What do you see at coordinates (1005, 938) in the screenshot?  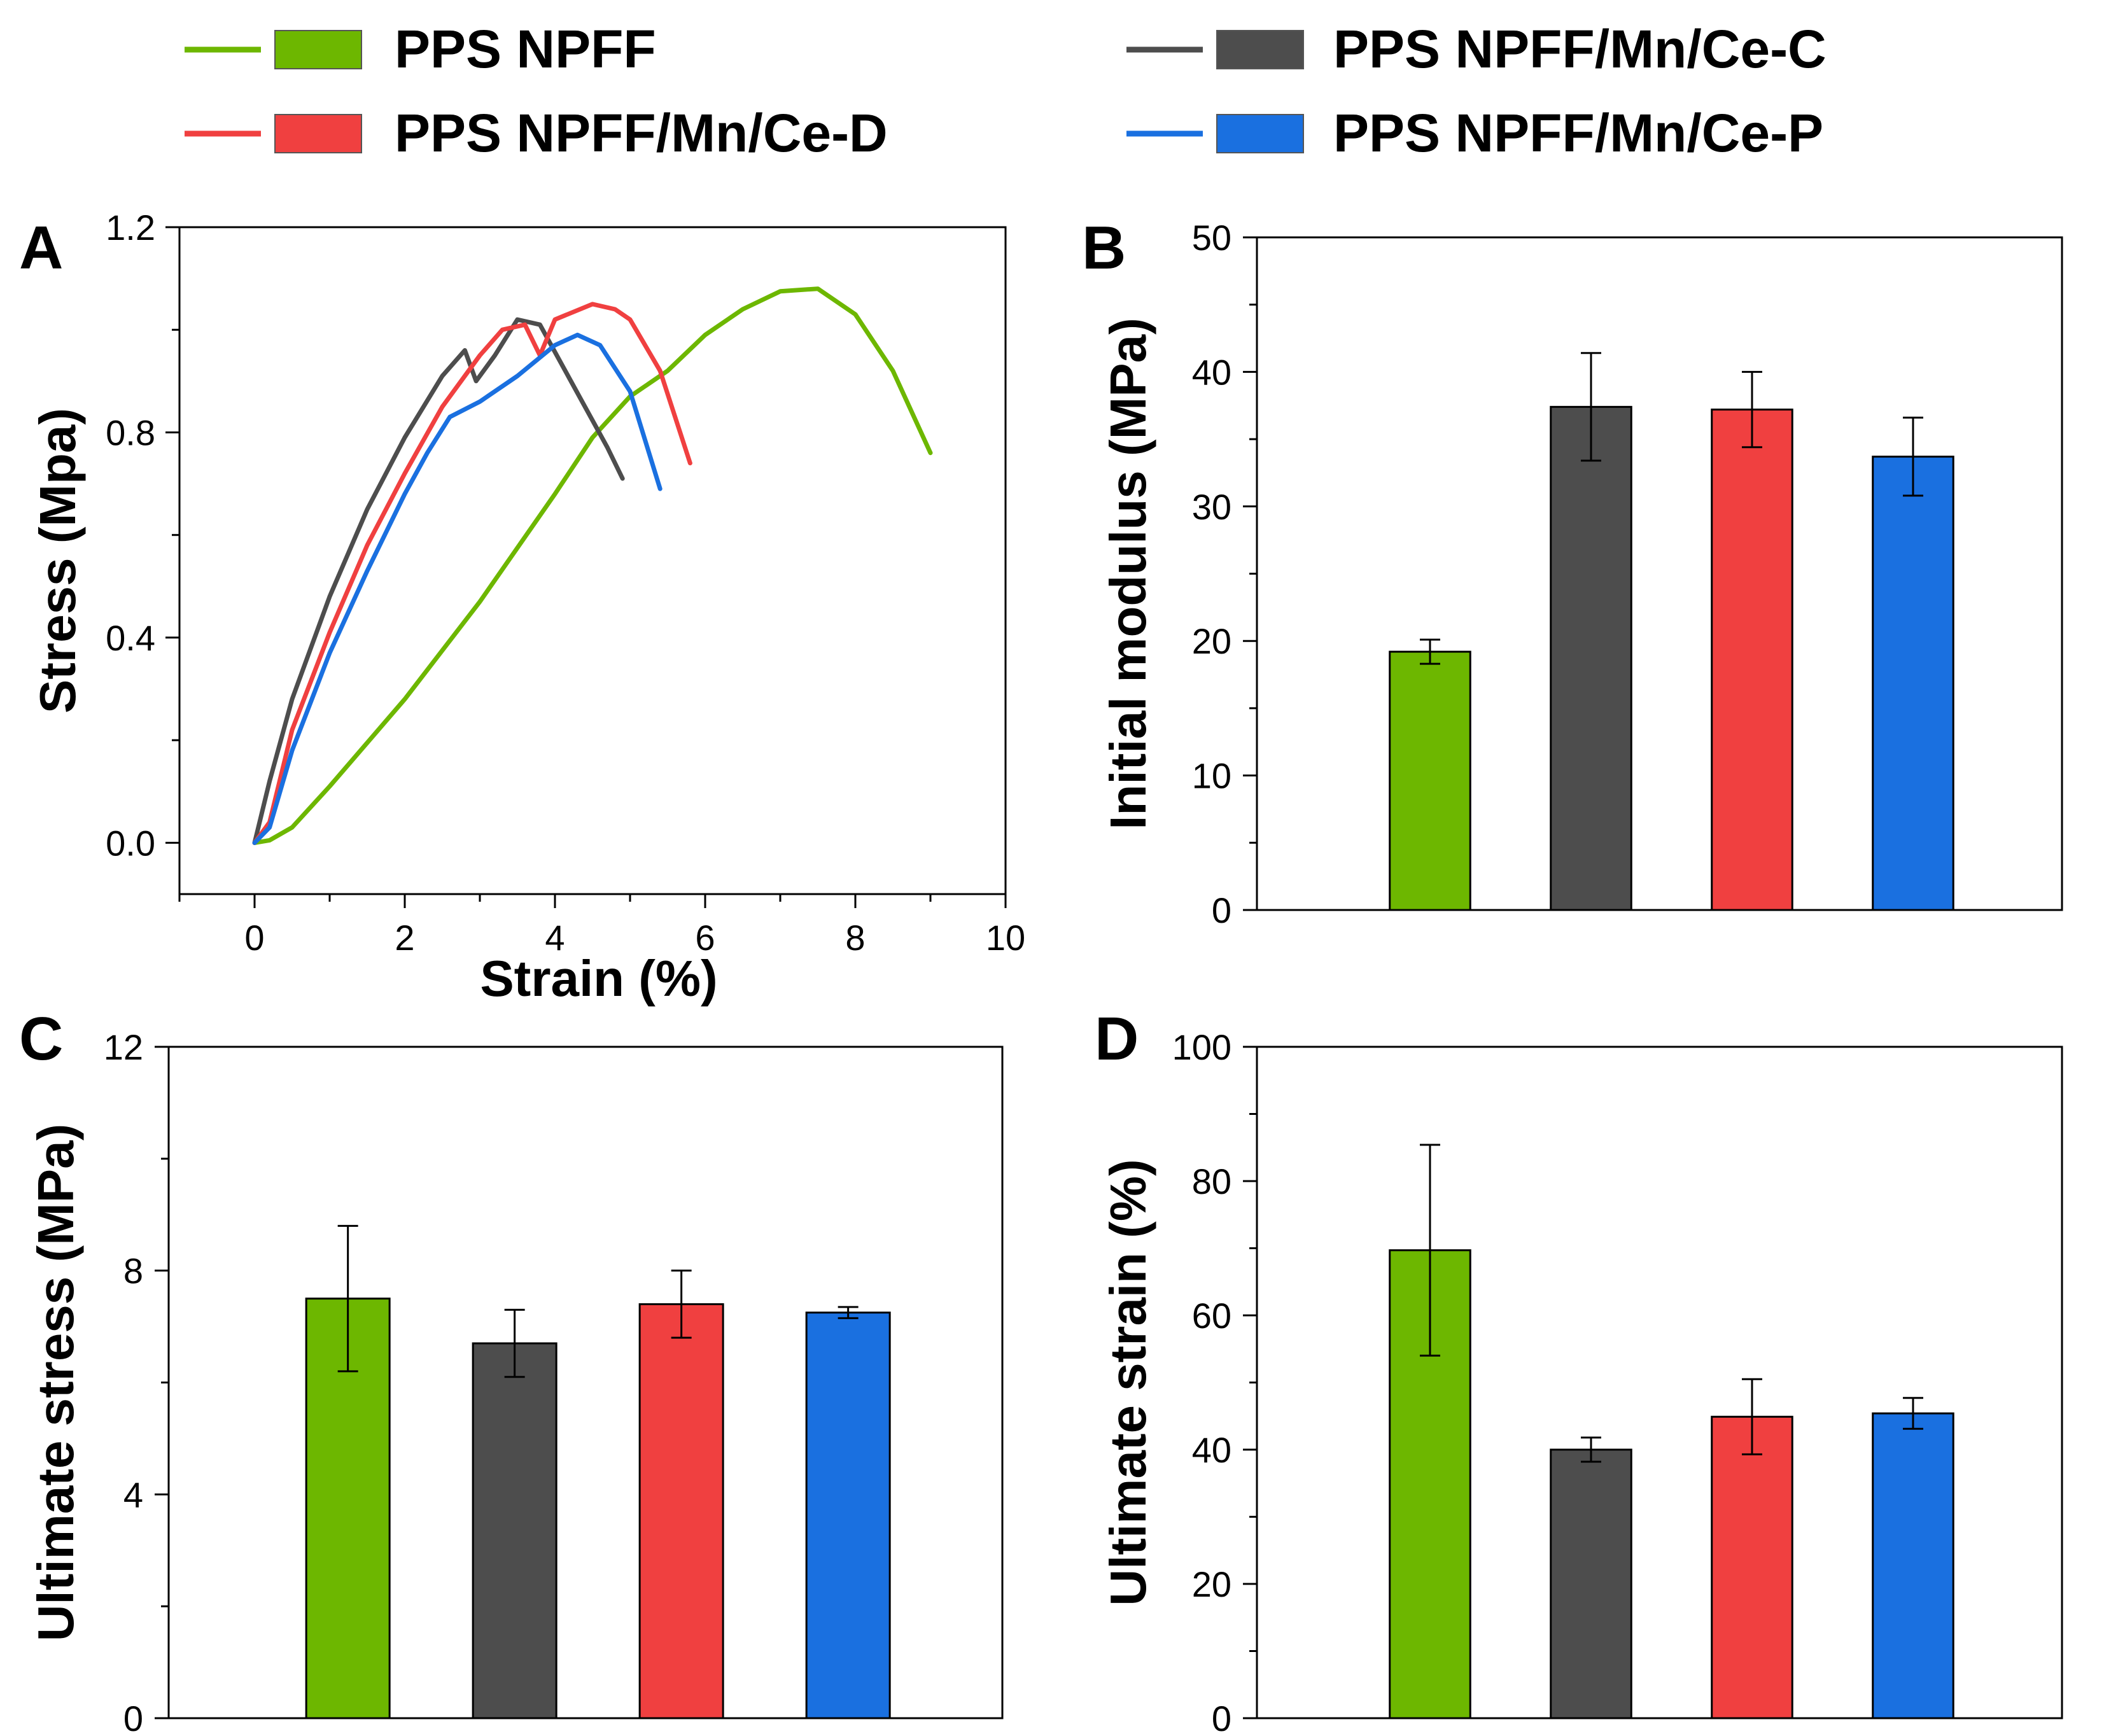 I see `x-tick-label: 10` at bounding box center [1005, 938].